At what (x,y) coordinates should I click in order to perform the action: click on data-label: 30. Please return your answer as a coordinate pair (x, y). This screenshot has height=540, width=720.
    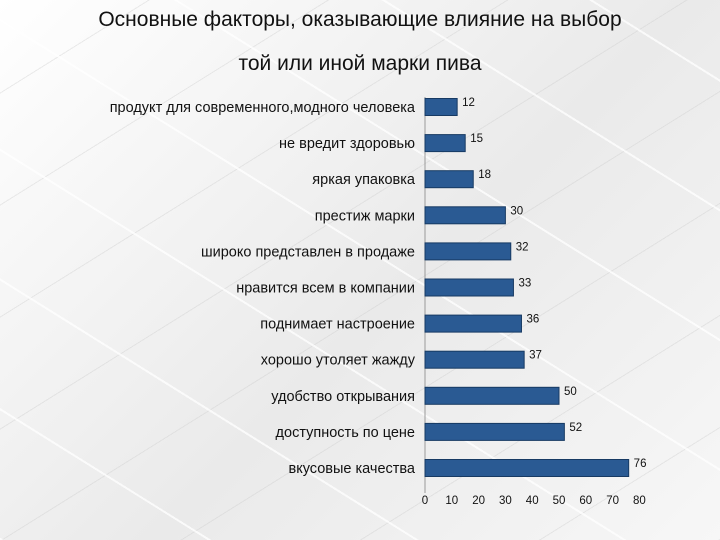
    Looking at the image, I should click on (516, 211).